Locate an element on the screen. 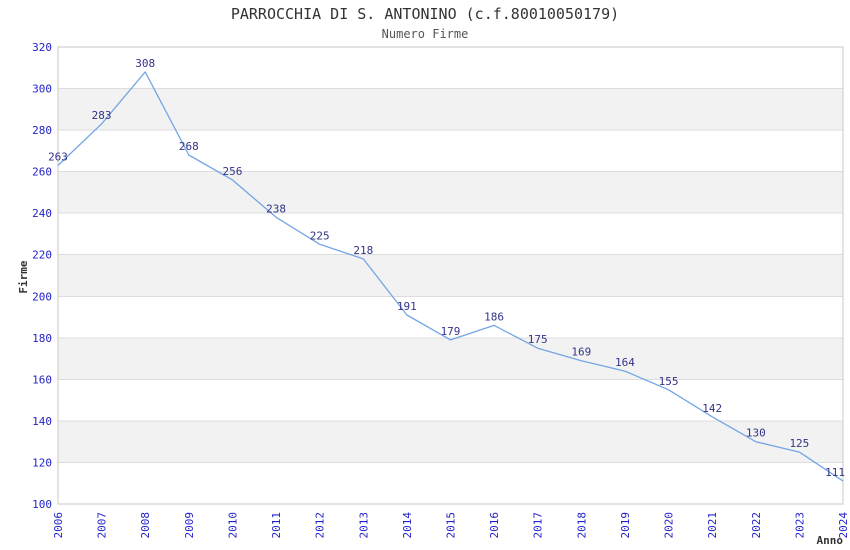 The height and width of the screenshot is (550, 850). data-point-label: 164 is located at coordinates (625, 362).